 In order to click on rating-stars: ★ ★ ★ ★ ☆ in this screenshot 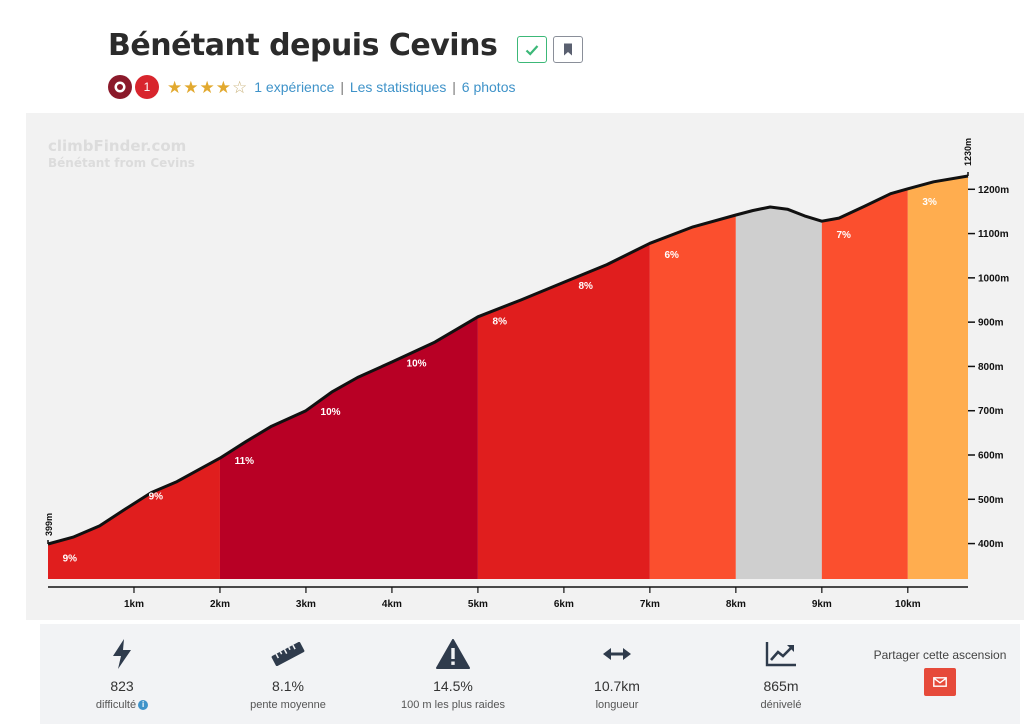, I will do `click(207, 87)`.